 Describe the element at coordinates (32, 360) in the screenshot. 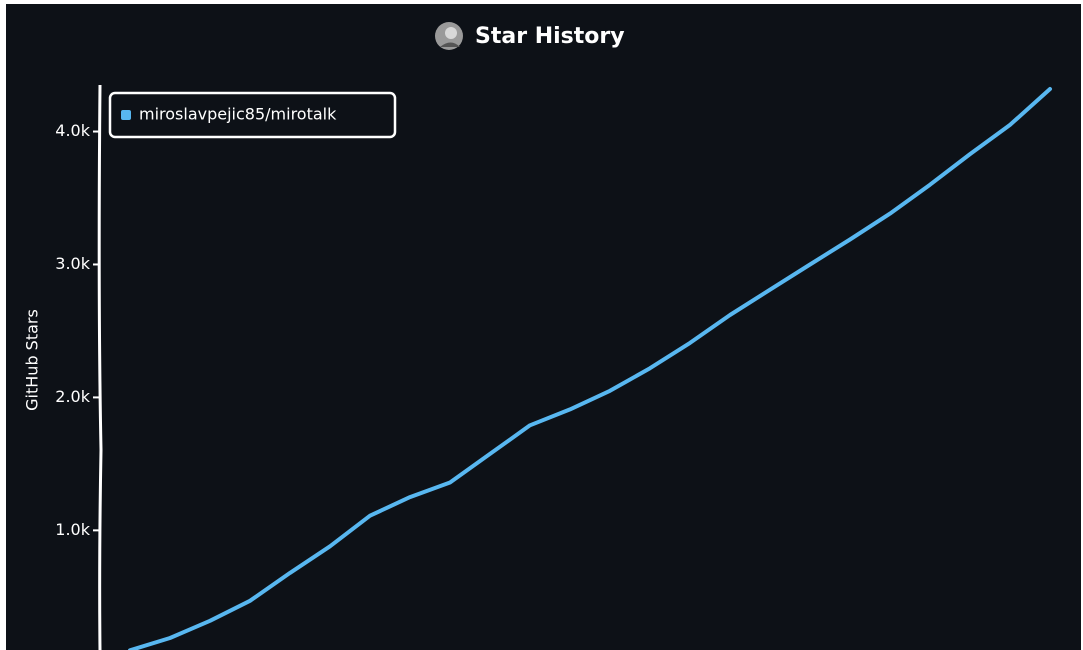

I see `y-axis-label: GitHub Stars` at that location.